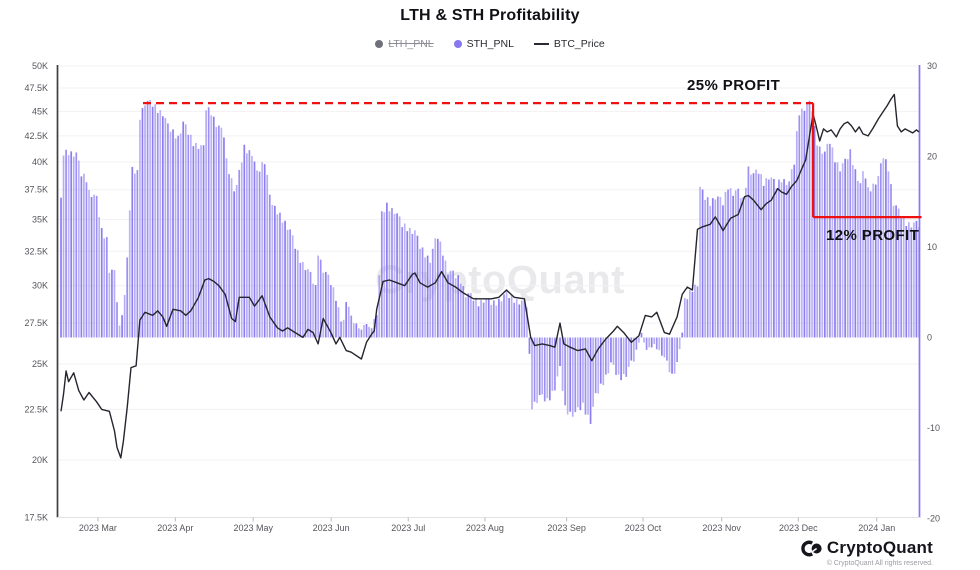 This screenshot has height=570, width=980. I want to click on svg-text: 2023 Jul, so click(408, 528).